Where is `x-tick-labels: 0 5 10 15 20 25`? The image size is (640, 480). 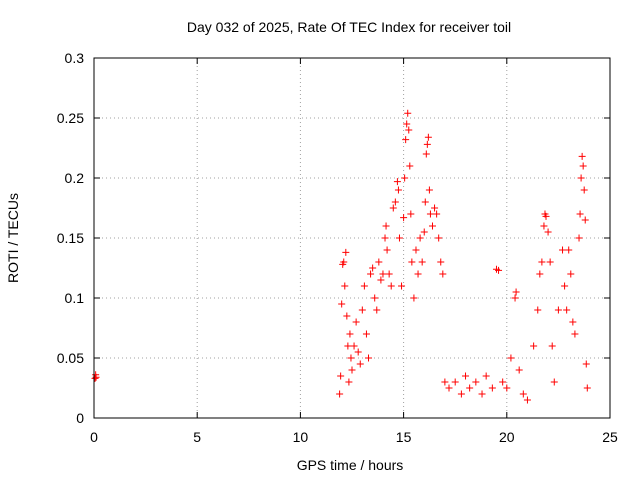
x-tick-labels: 0 5 10 15 20 25 is located at coordinates (354, 437).